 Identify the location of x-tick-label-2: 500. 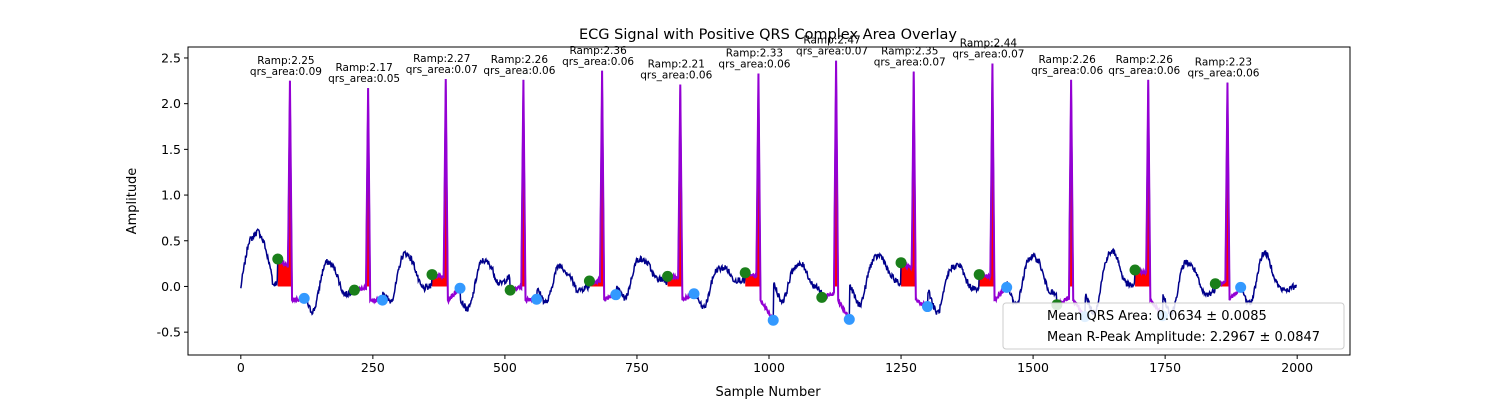
(505, 367).